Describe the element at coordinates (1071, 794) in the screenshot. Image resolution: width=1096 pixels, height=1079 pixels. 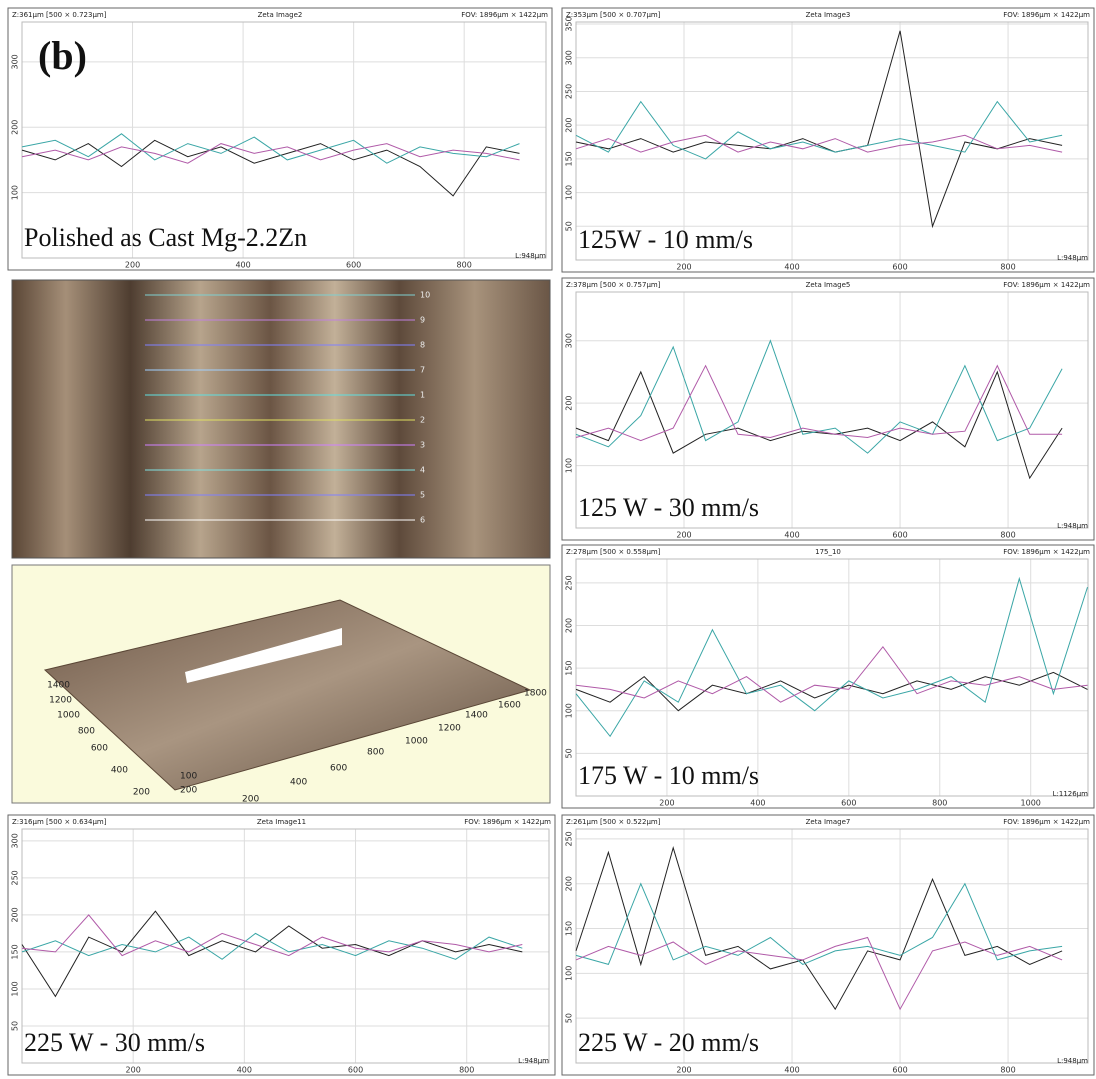
I see `length-label: L:1126µm` at that location.